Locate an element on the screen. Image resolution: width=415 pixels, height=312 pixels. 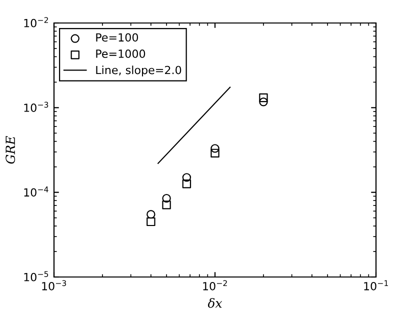
y-tick-label: 10$^{−5}$ is located at coordinates (36, 276).